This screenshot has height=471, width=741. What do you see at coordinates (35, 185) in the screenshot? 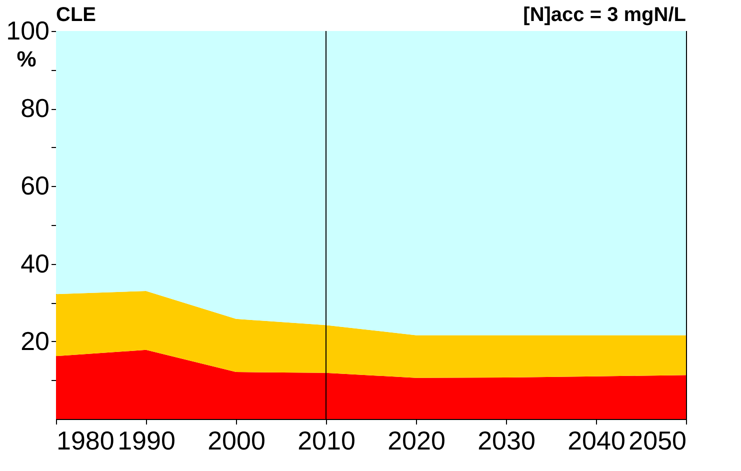
I see `y-tick-label: 60` at bounding box center [35, 185].